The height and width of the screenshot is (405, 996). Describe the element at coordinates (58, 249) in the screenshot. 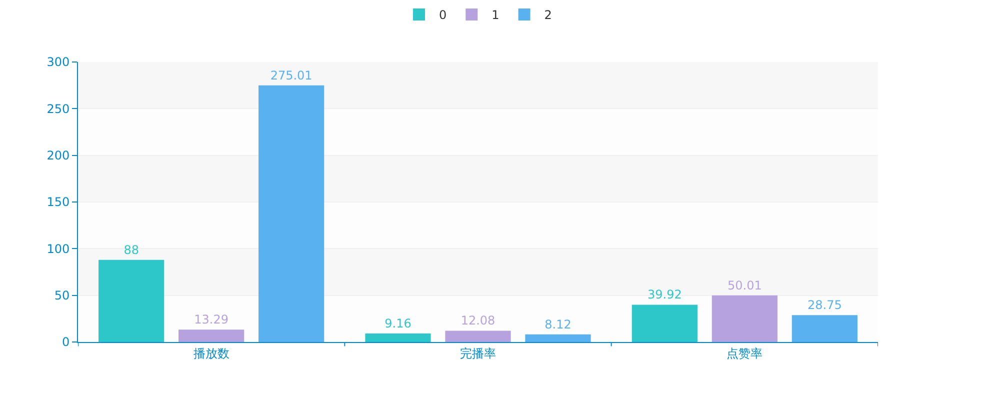

I see `y-tick-label: 100` at that location.